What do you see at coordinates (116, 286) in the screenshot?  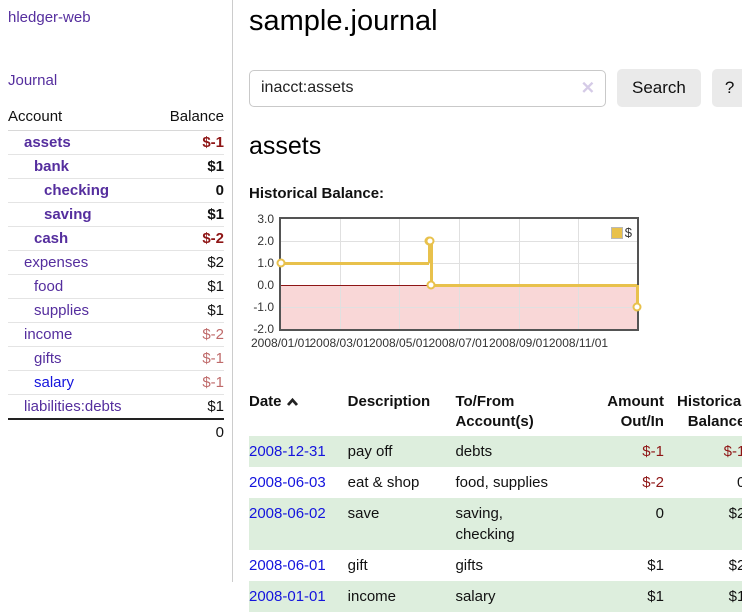 I see `account-row: food $1` at bounding box center [116, 286].